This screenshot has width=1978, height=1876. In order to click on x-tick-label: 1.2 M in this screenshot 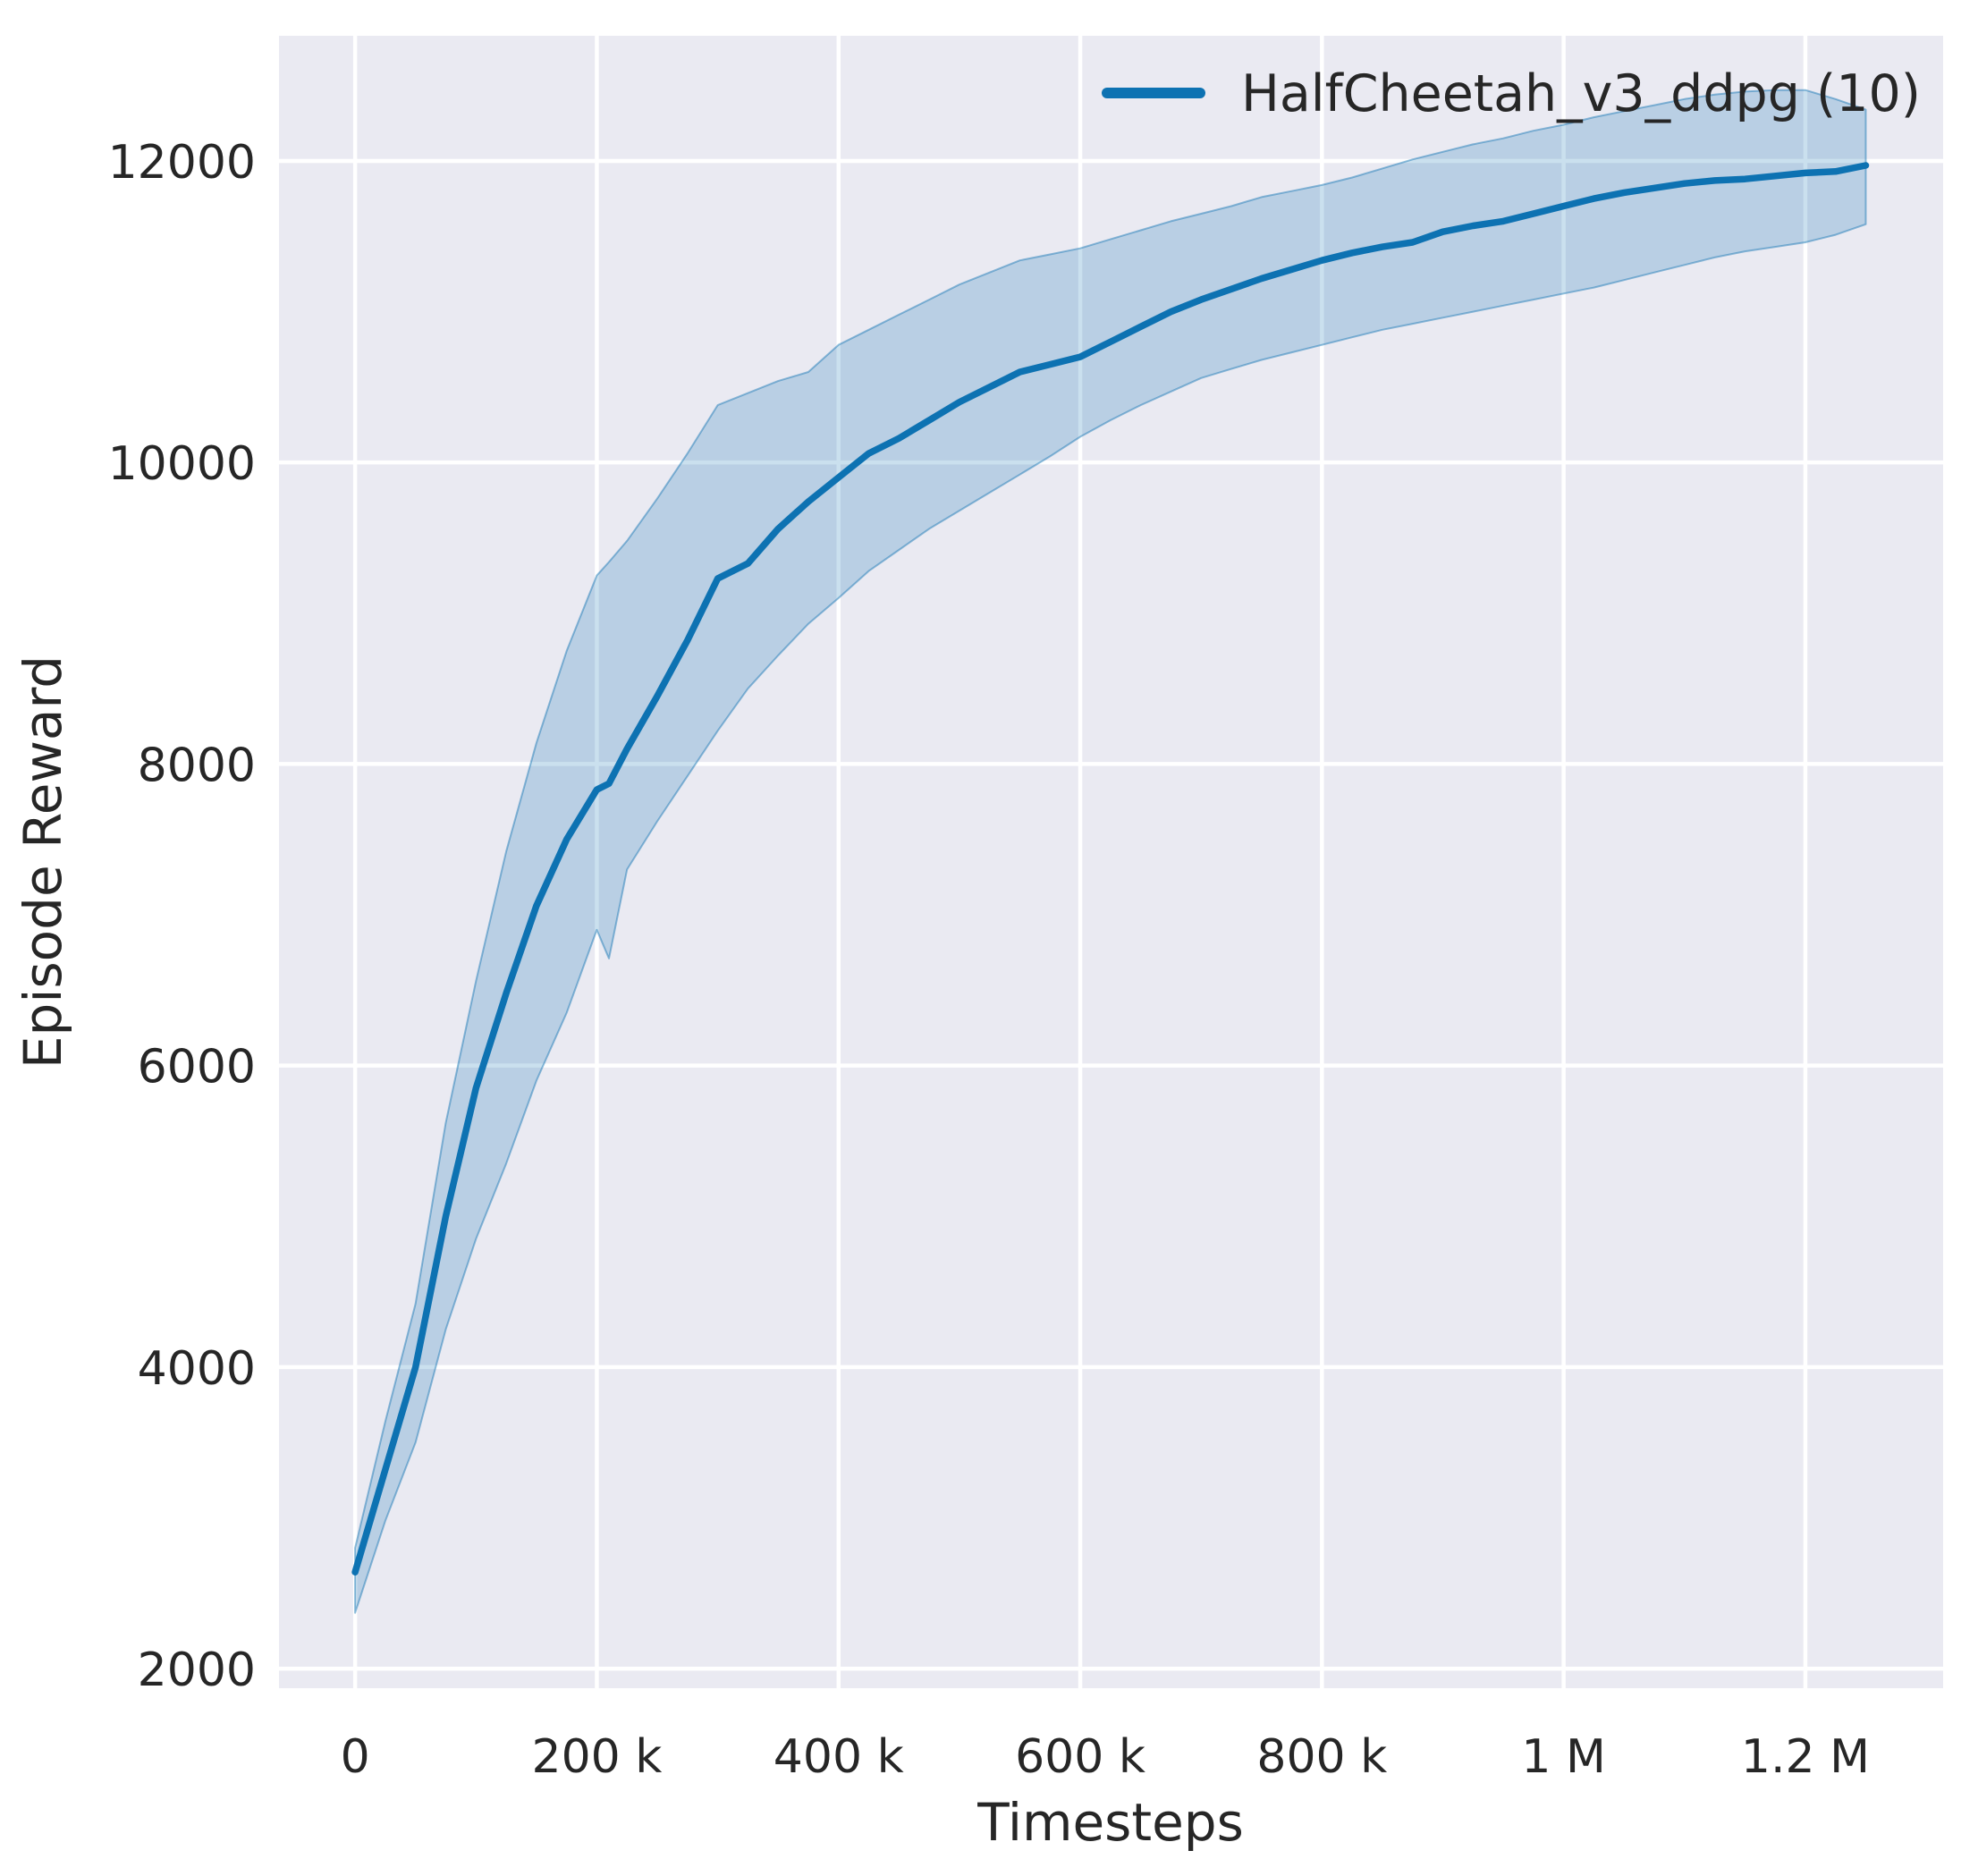, I will do `click(1805, 1757)`.